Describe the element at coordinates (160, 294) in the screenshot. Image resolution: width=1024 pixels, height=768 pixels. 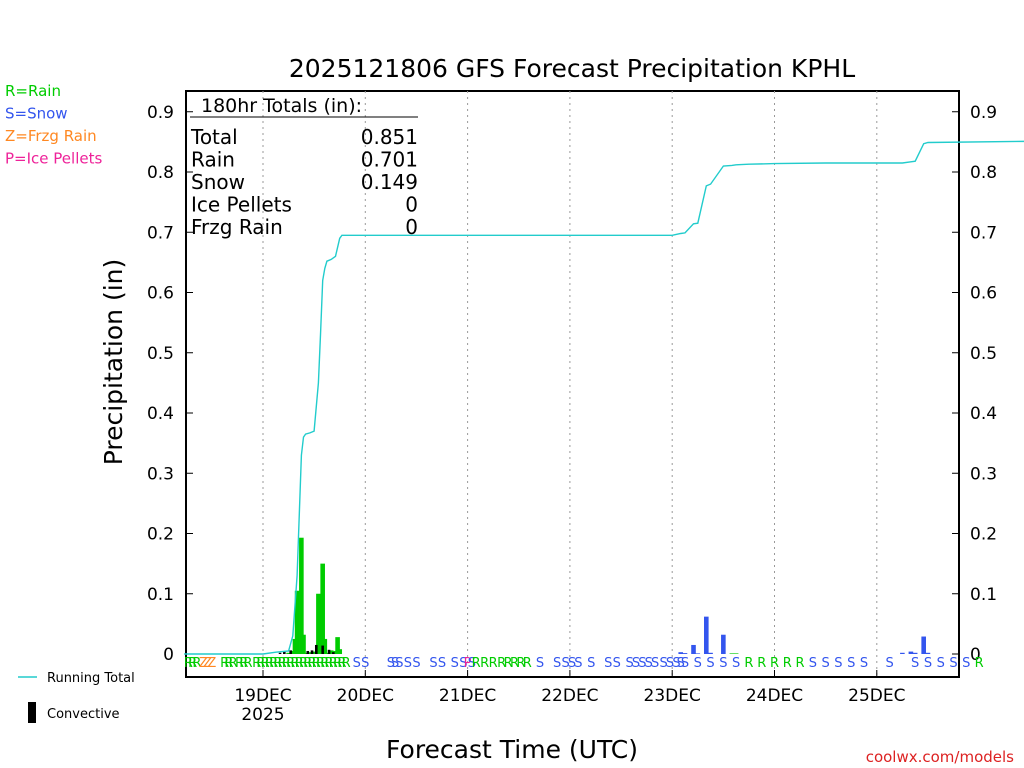
I see `y-tick-label-left: 0.6` at that location.